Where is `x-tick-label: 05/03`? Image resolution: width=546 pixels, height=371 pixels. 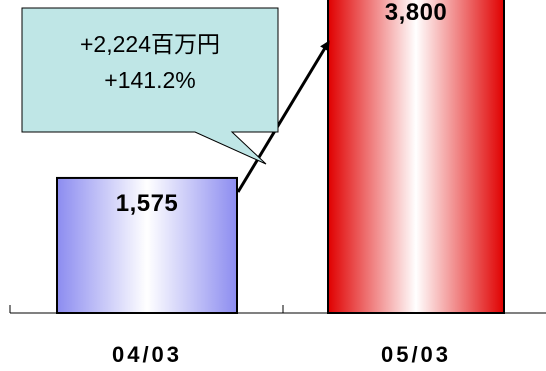 x-tick-label: 05/03 is located at coordinates (416, 354).